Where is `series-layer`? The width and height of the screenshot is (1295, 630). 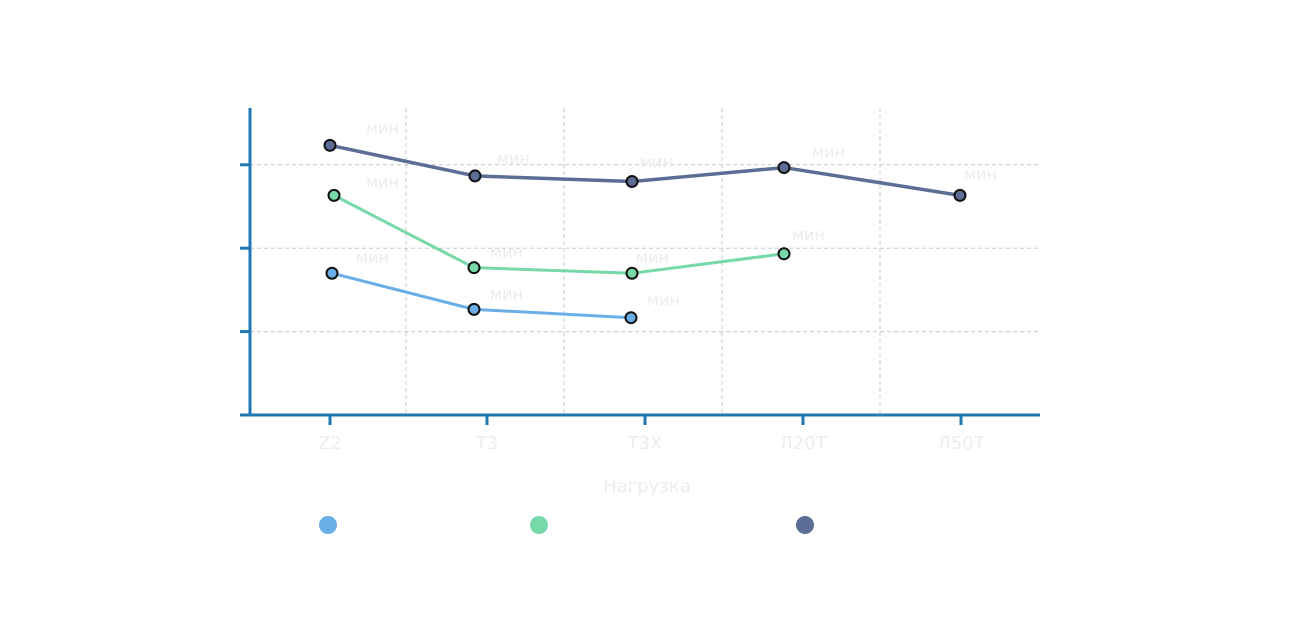 series-layer is located at coordinates (645, 231).